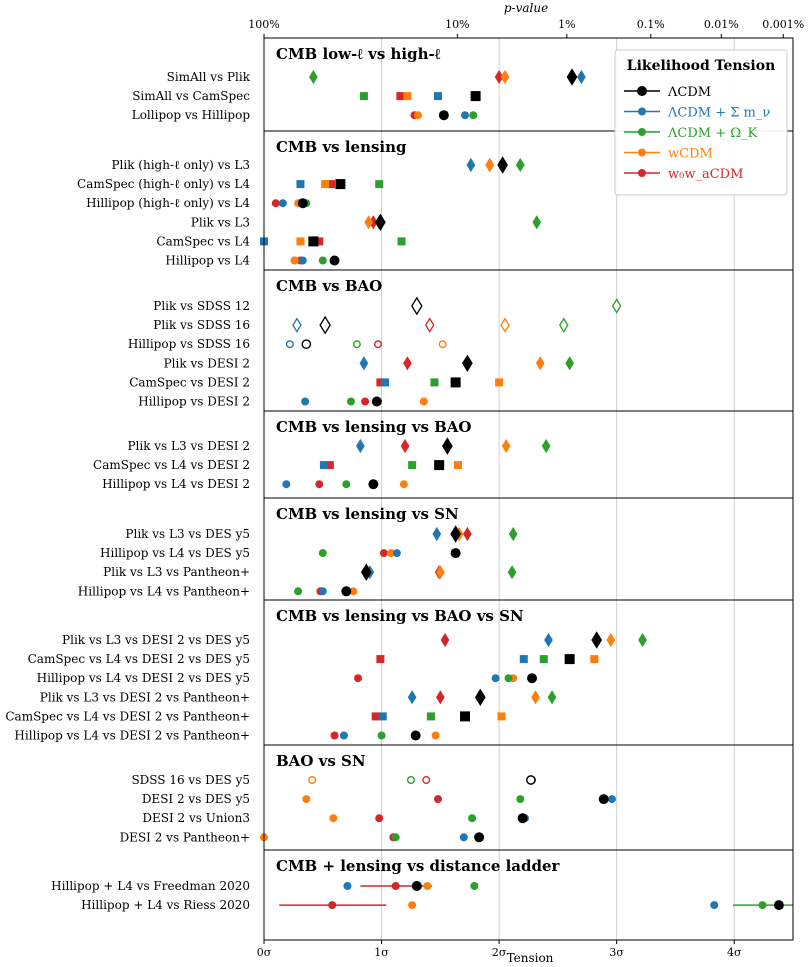 The height and width of the screenshot is (967, 809). What do you see at coordinates (400, 616) in the screenshot?
I see `panel-title: CMB vs lensing vs BAO vs SN` at bounding box center [400, 616].